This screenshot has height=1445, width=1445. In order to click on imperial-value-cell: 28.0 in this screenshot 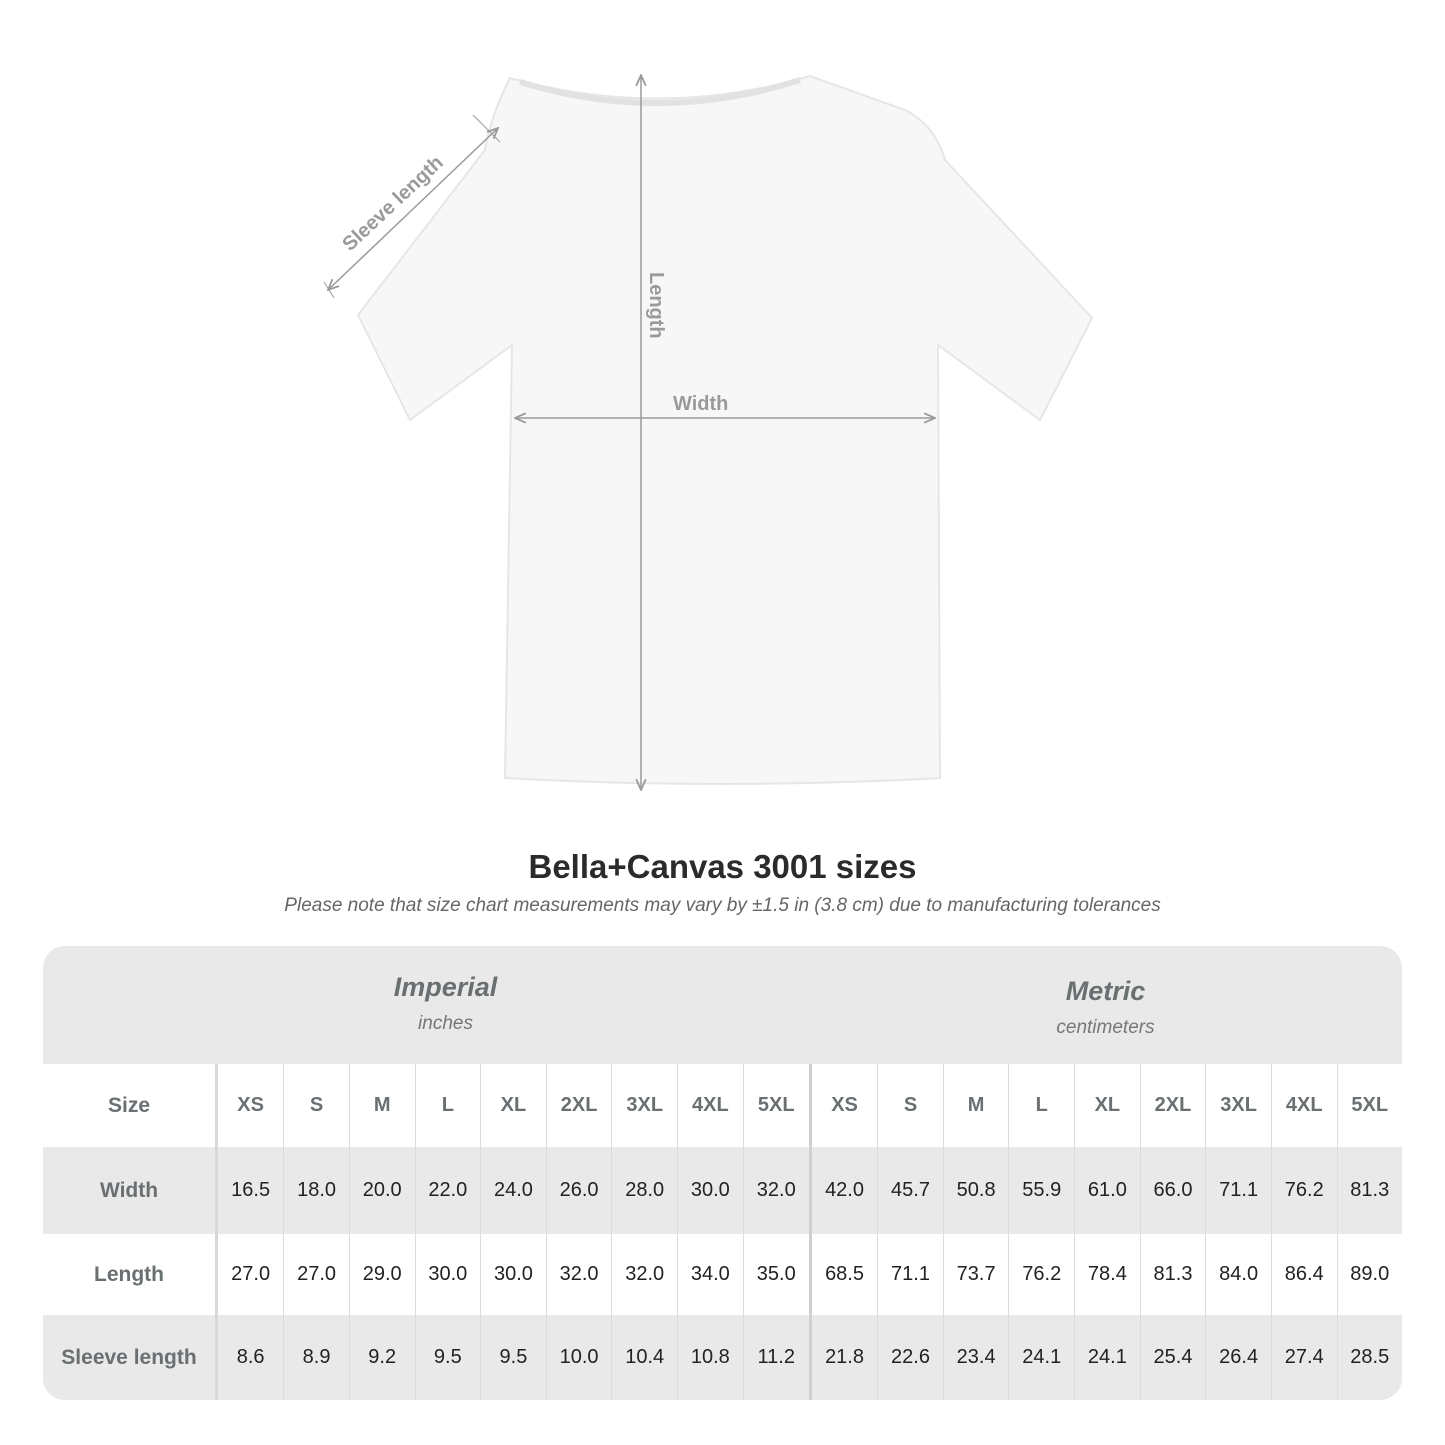, I will do `click(644, 1190)`.